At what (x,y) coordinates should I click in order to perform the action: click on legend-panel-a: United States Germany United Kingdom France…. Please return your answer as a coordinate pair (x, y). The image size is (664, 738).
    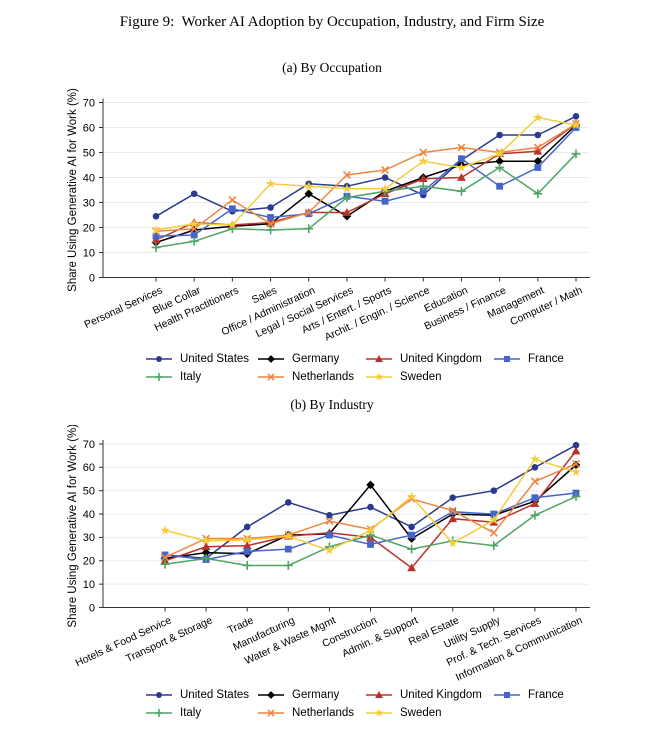
    Looking at the image, I should click on (332, 369).